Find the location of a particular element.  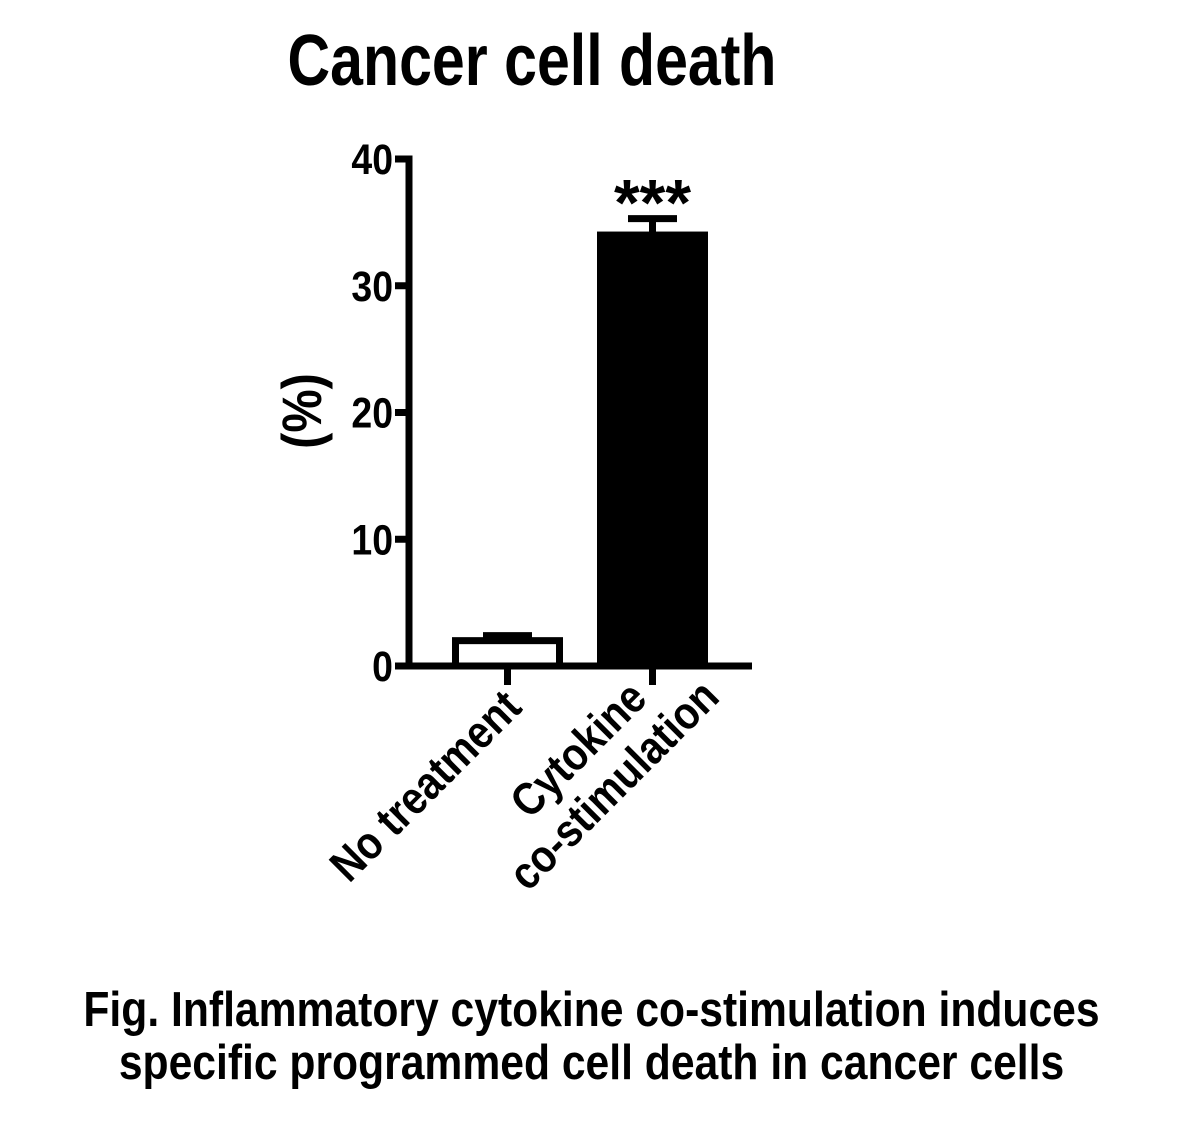

y-tick-label: 10 is located at coordinates (372, 540).